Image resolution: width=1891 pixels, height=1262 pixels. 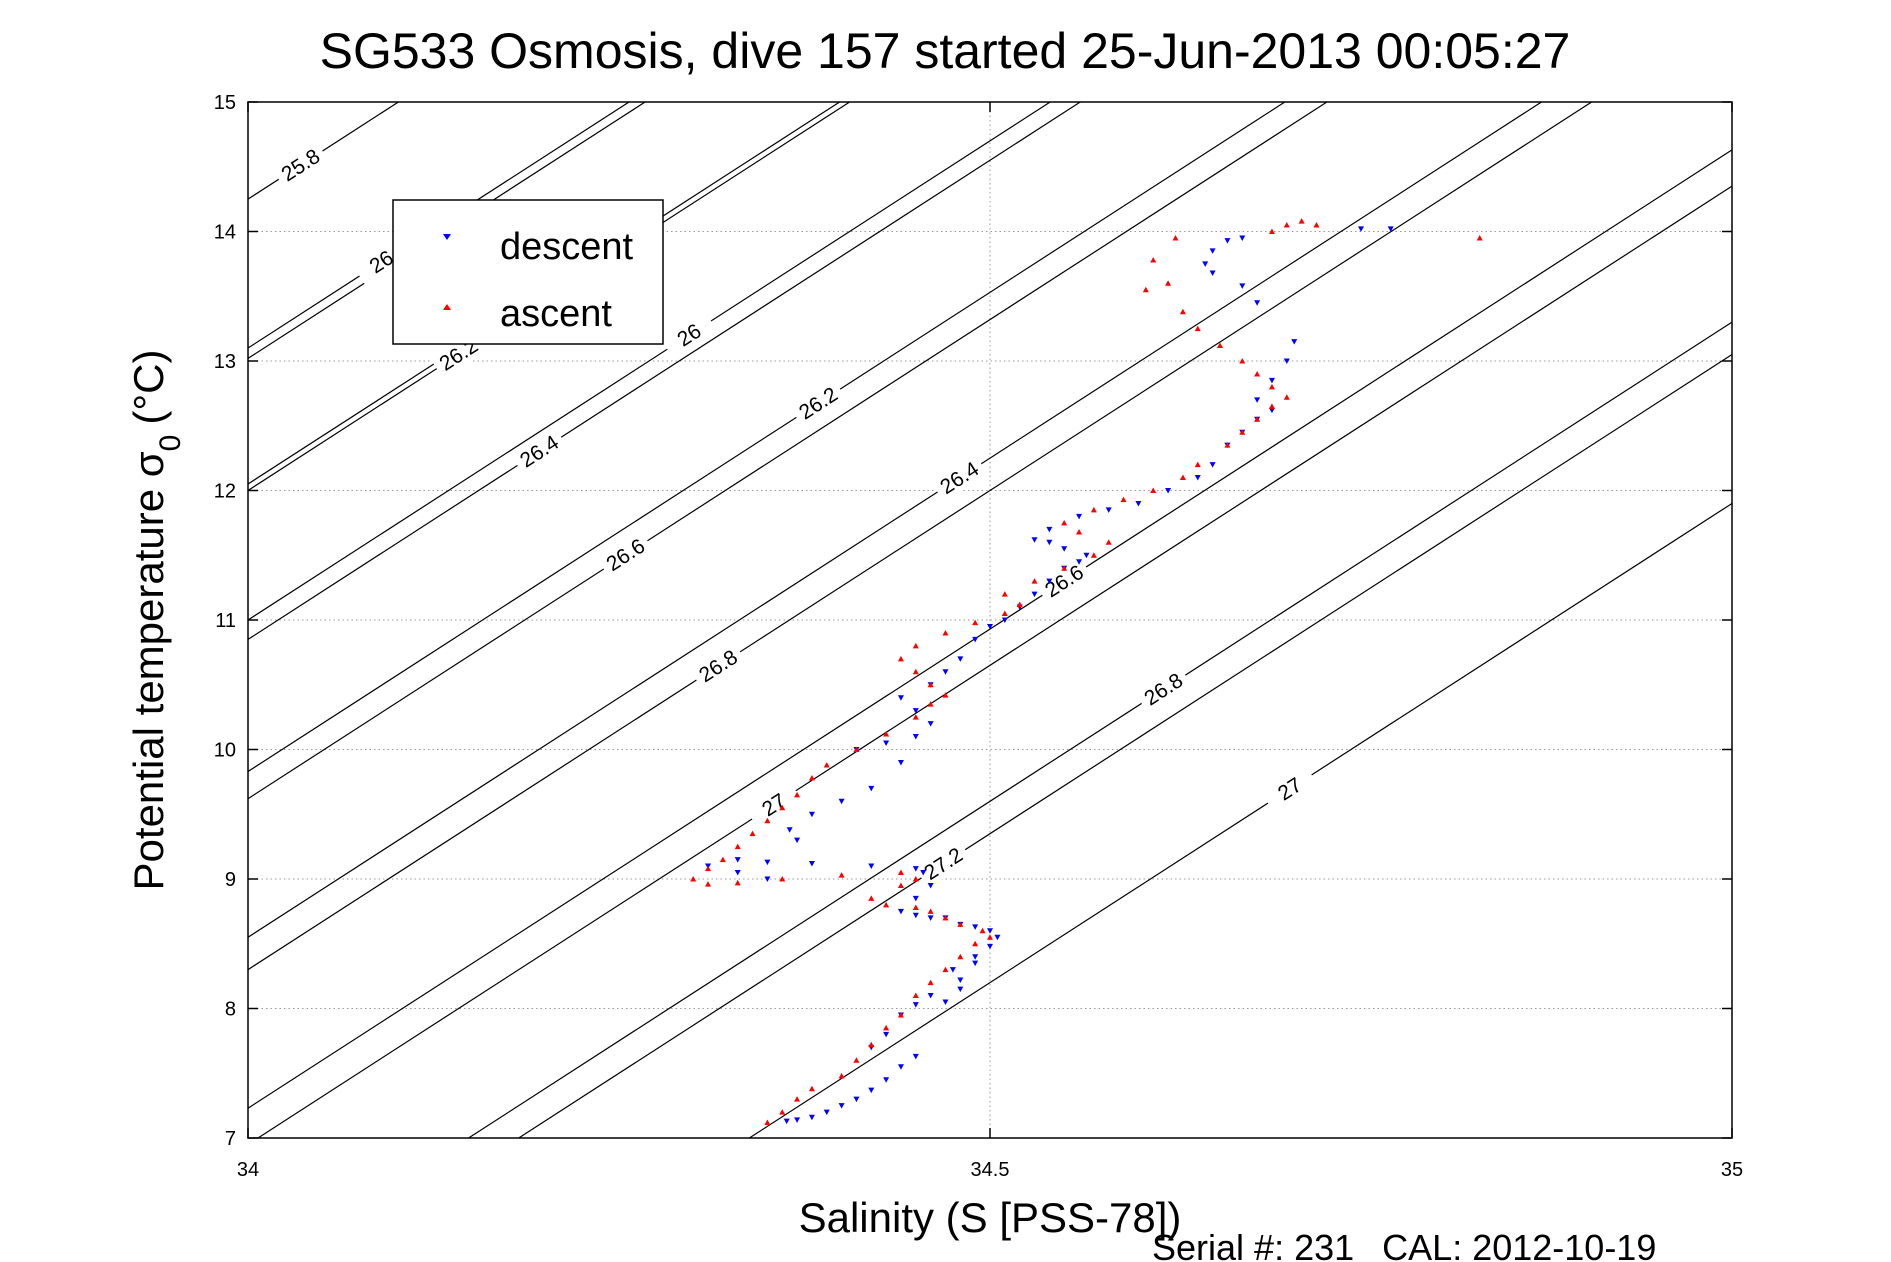 I want to click on y-tick-label-7: 14, so click(x=225, y=233).